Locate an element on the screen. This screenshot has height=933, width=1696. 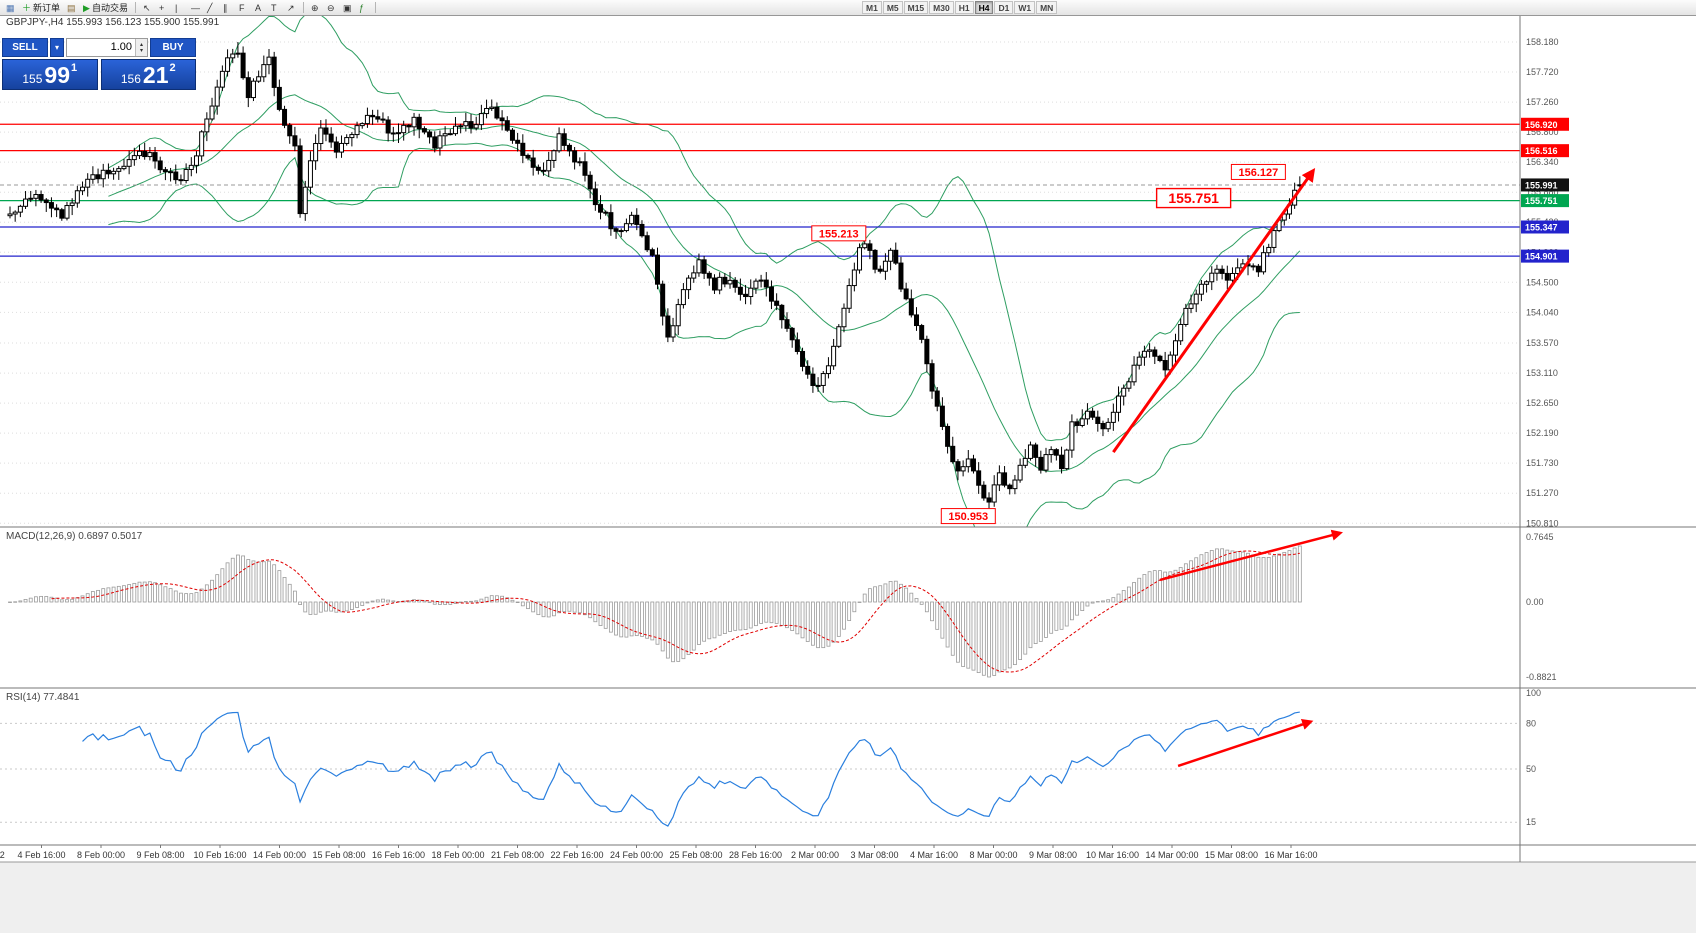
svg-text: 3 Feb 2022 is located at coordinates (2, 855).